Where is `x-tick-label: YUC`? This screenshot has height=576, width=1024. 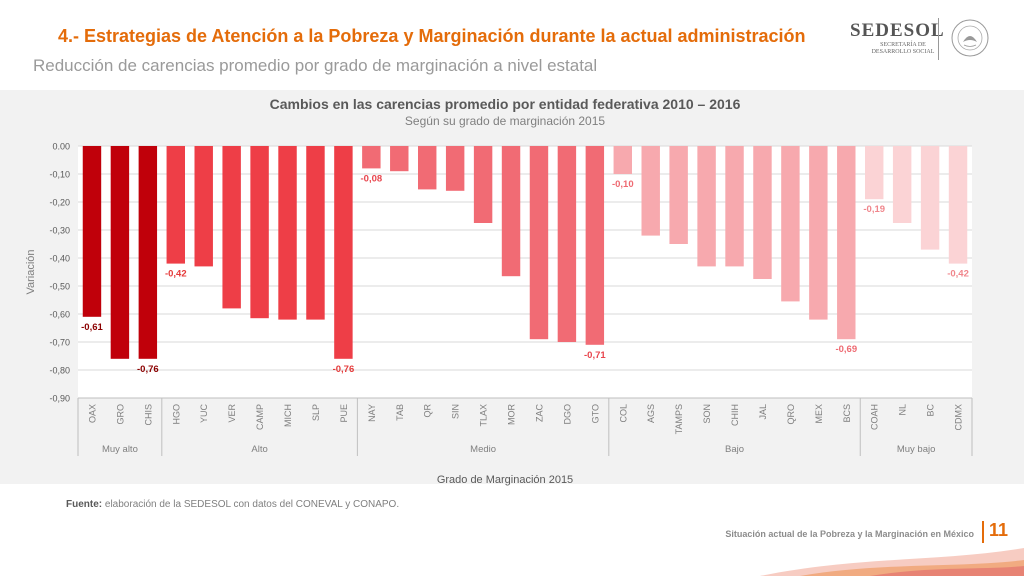
x-tick-label: YUC is located at coordinates (204, 414).